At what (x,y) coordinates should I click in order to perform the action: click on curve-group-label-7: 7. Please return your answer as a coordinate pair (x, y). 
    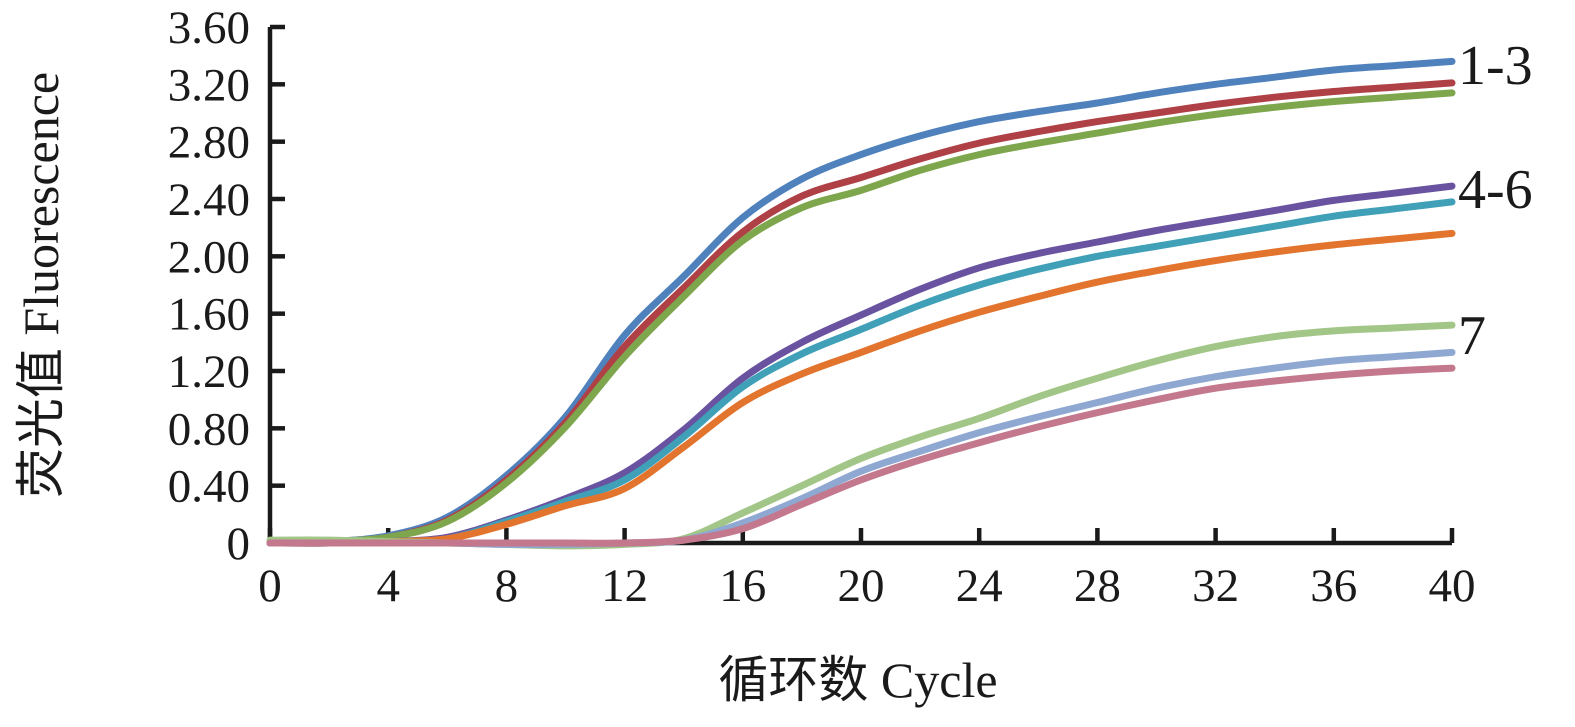
    Looking at the image, I should click on (1472, 336).